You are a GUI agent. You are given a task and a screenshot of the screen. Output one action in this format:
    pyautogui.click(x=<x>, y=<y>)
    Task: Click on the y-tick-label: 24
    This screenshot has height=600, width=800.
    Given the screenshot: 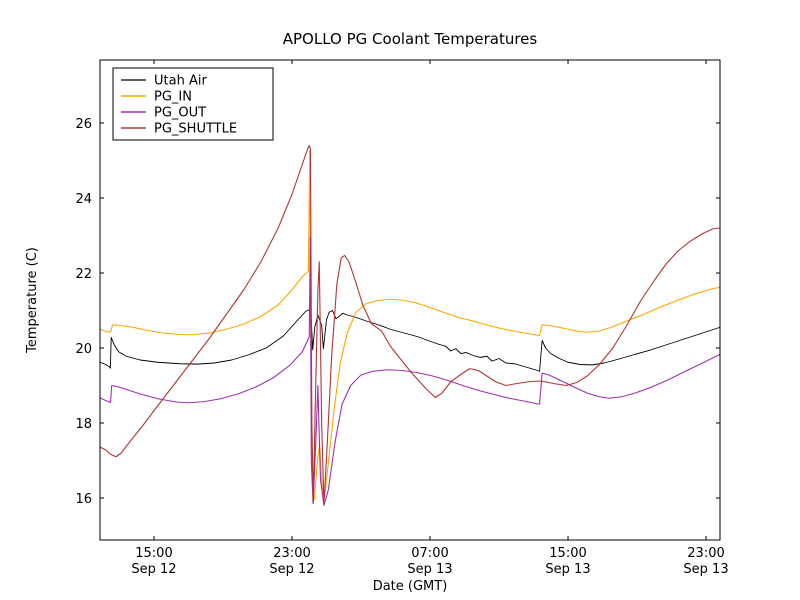 What is the action you would take?
    pyautogui.click(x=83, y=199)
    